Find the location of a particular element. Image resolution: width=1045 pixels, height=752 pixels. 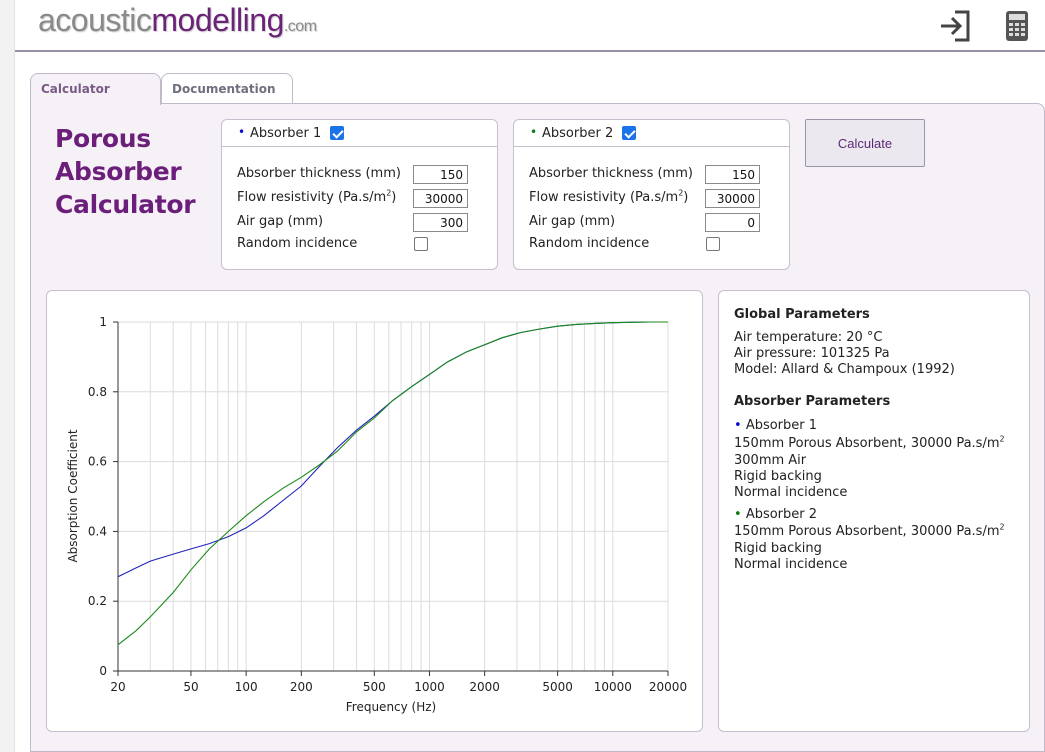

chart-x-axis-label: Frequency (Hz) is located at coordinates (391, 707).